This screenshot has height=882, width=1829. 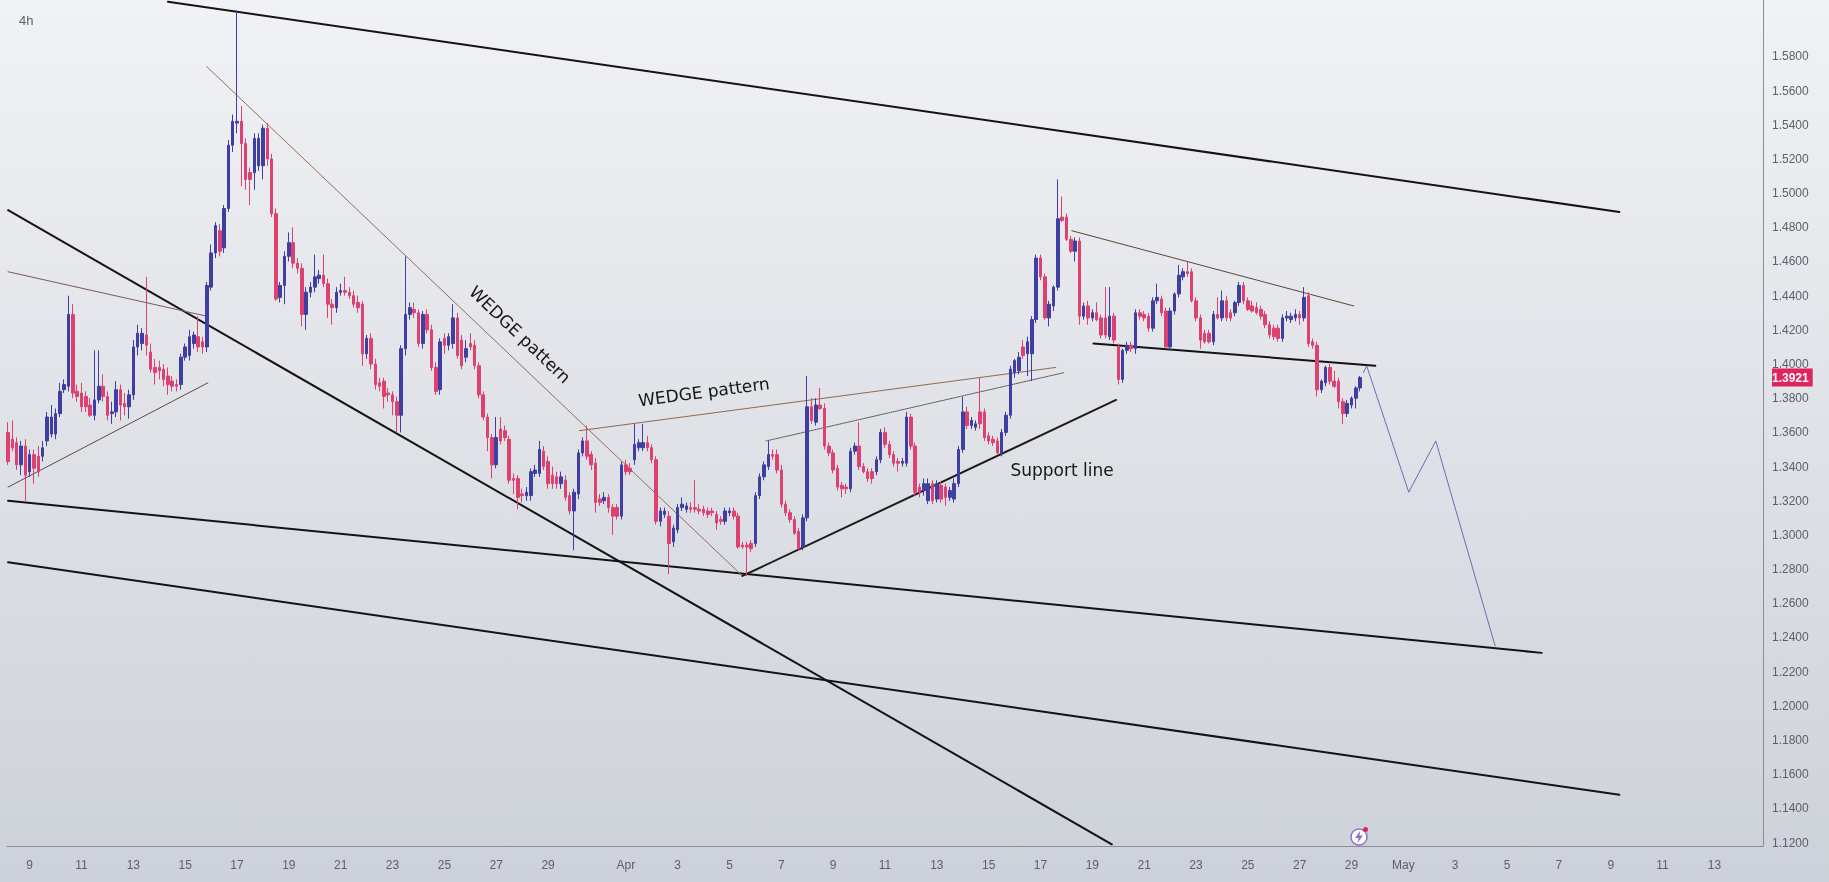 What do you see at coordinates (1791, 261) in the screenshot?
I see `y-tick-label: 1.4600` at bounding box center [1791, 261].